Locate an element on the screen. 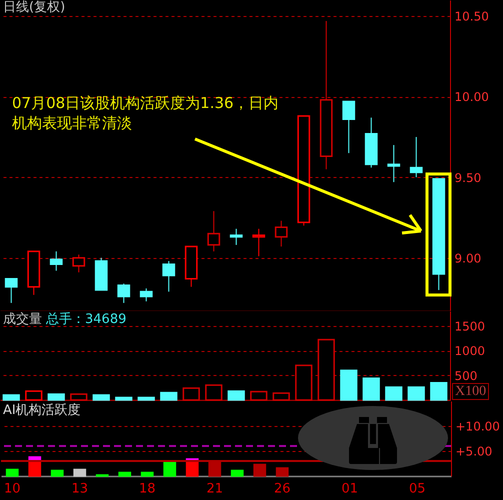 This screenshot has height=500, width=503. x-tick-label: 01 is located at coordinates (349, 489).